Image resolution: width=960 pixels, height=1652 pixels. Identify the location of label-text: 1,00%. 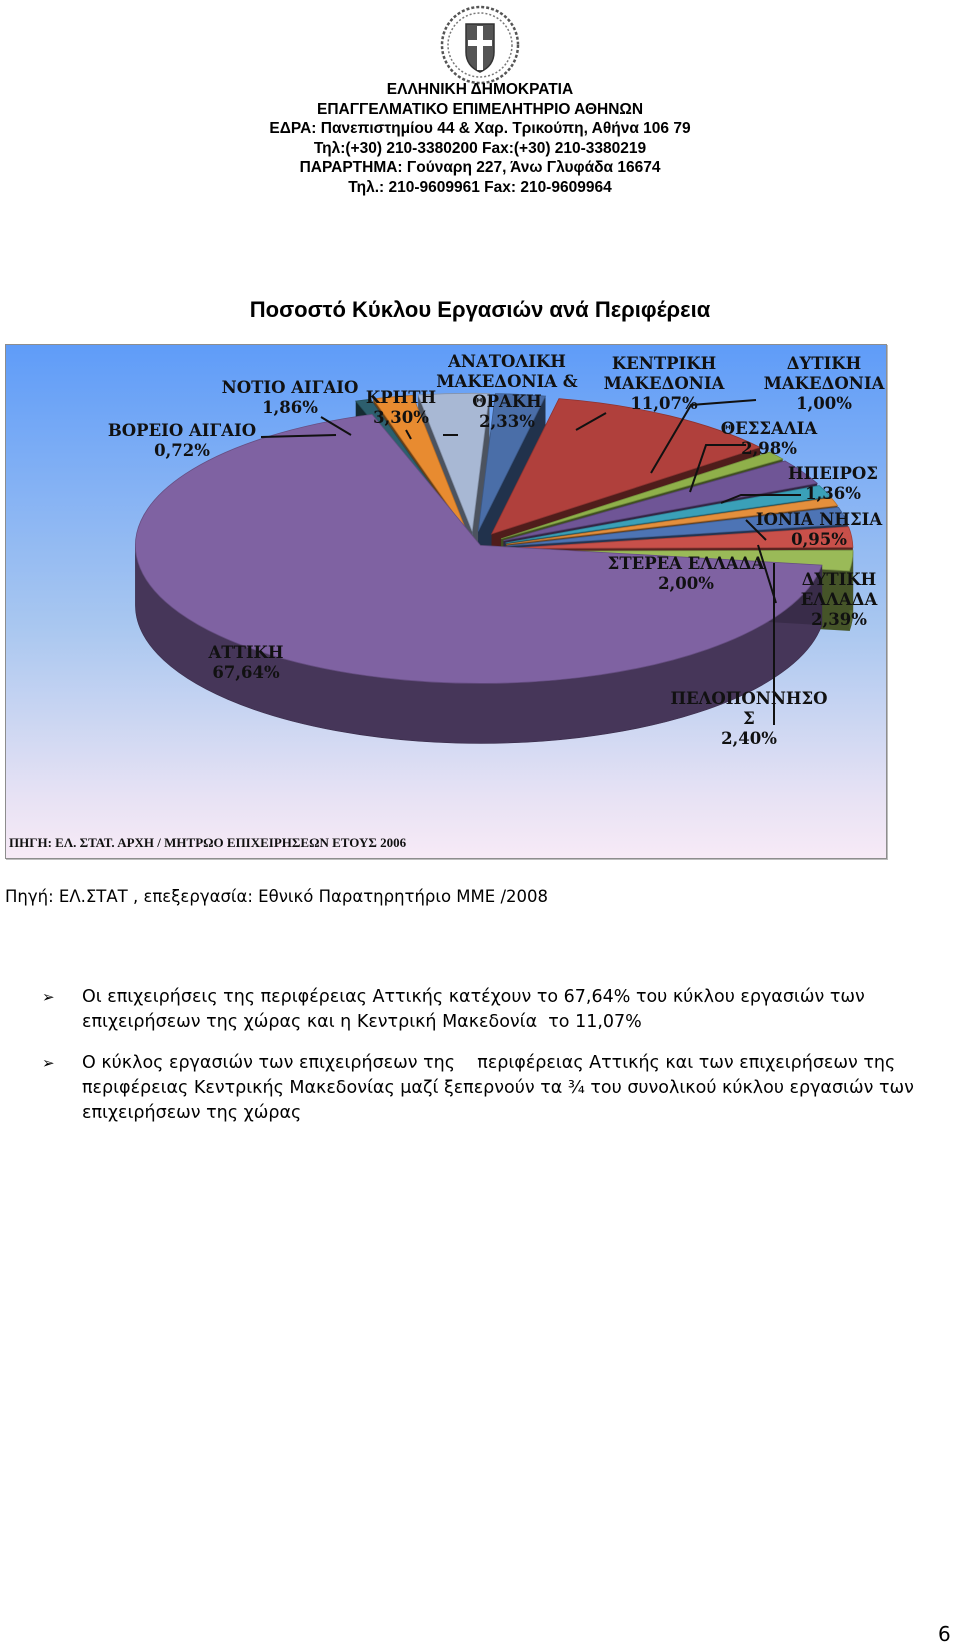
(824, 403).